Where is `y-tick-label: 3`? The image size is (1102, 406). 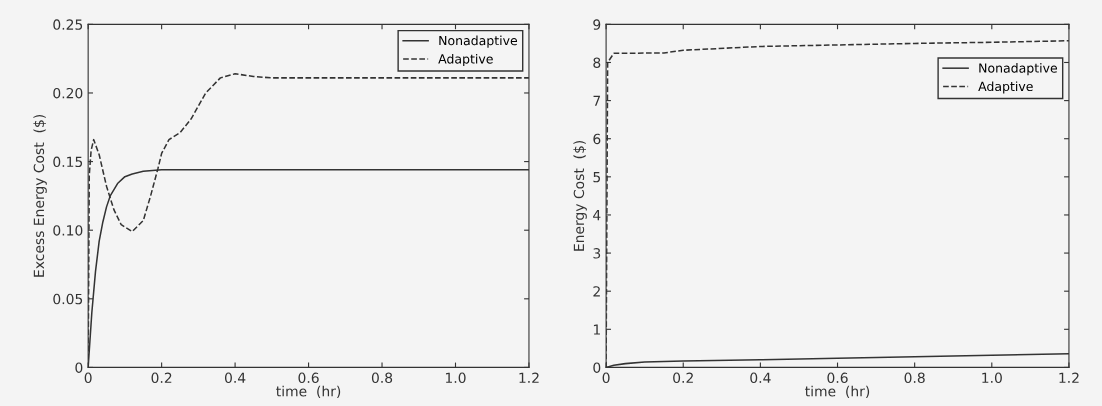 y-tick-label: 3 is located at coordinates (597, 253).